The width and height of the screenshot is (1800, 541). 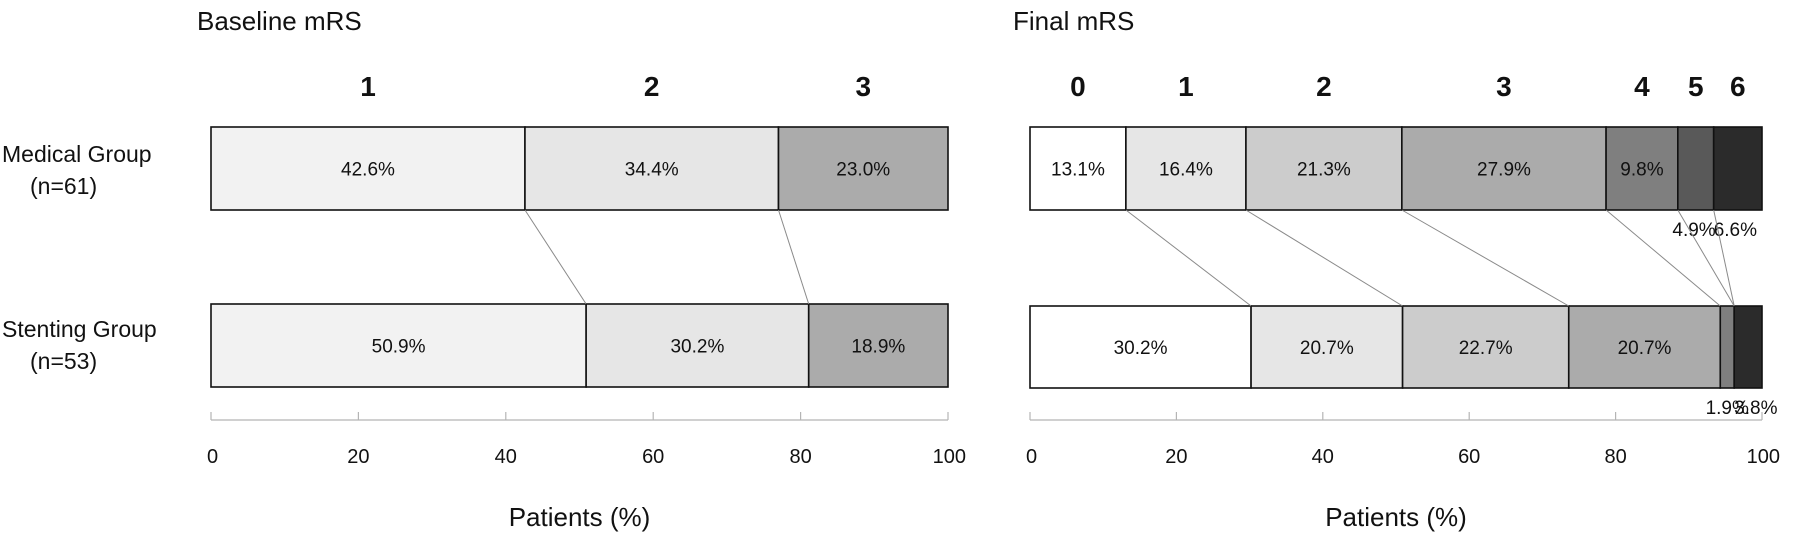 What do you see at coordinates (1073, 21) in the screenshot?
I see `panel-title-1: Final mRS` at bounding box center [1073, 21].